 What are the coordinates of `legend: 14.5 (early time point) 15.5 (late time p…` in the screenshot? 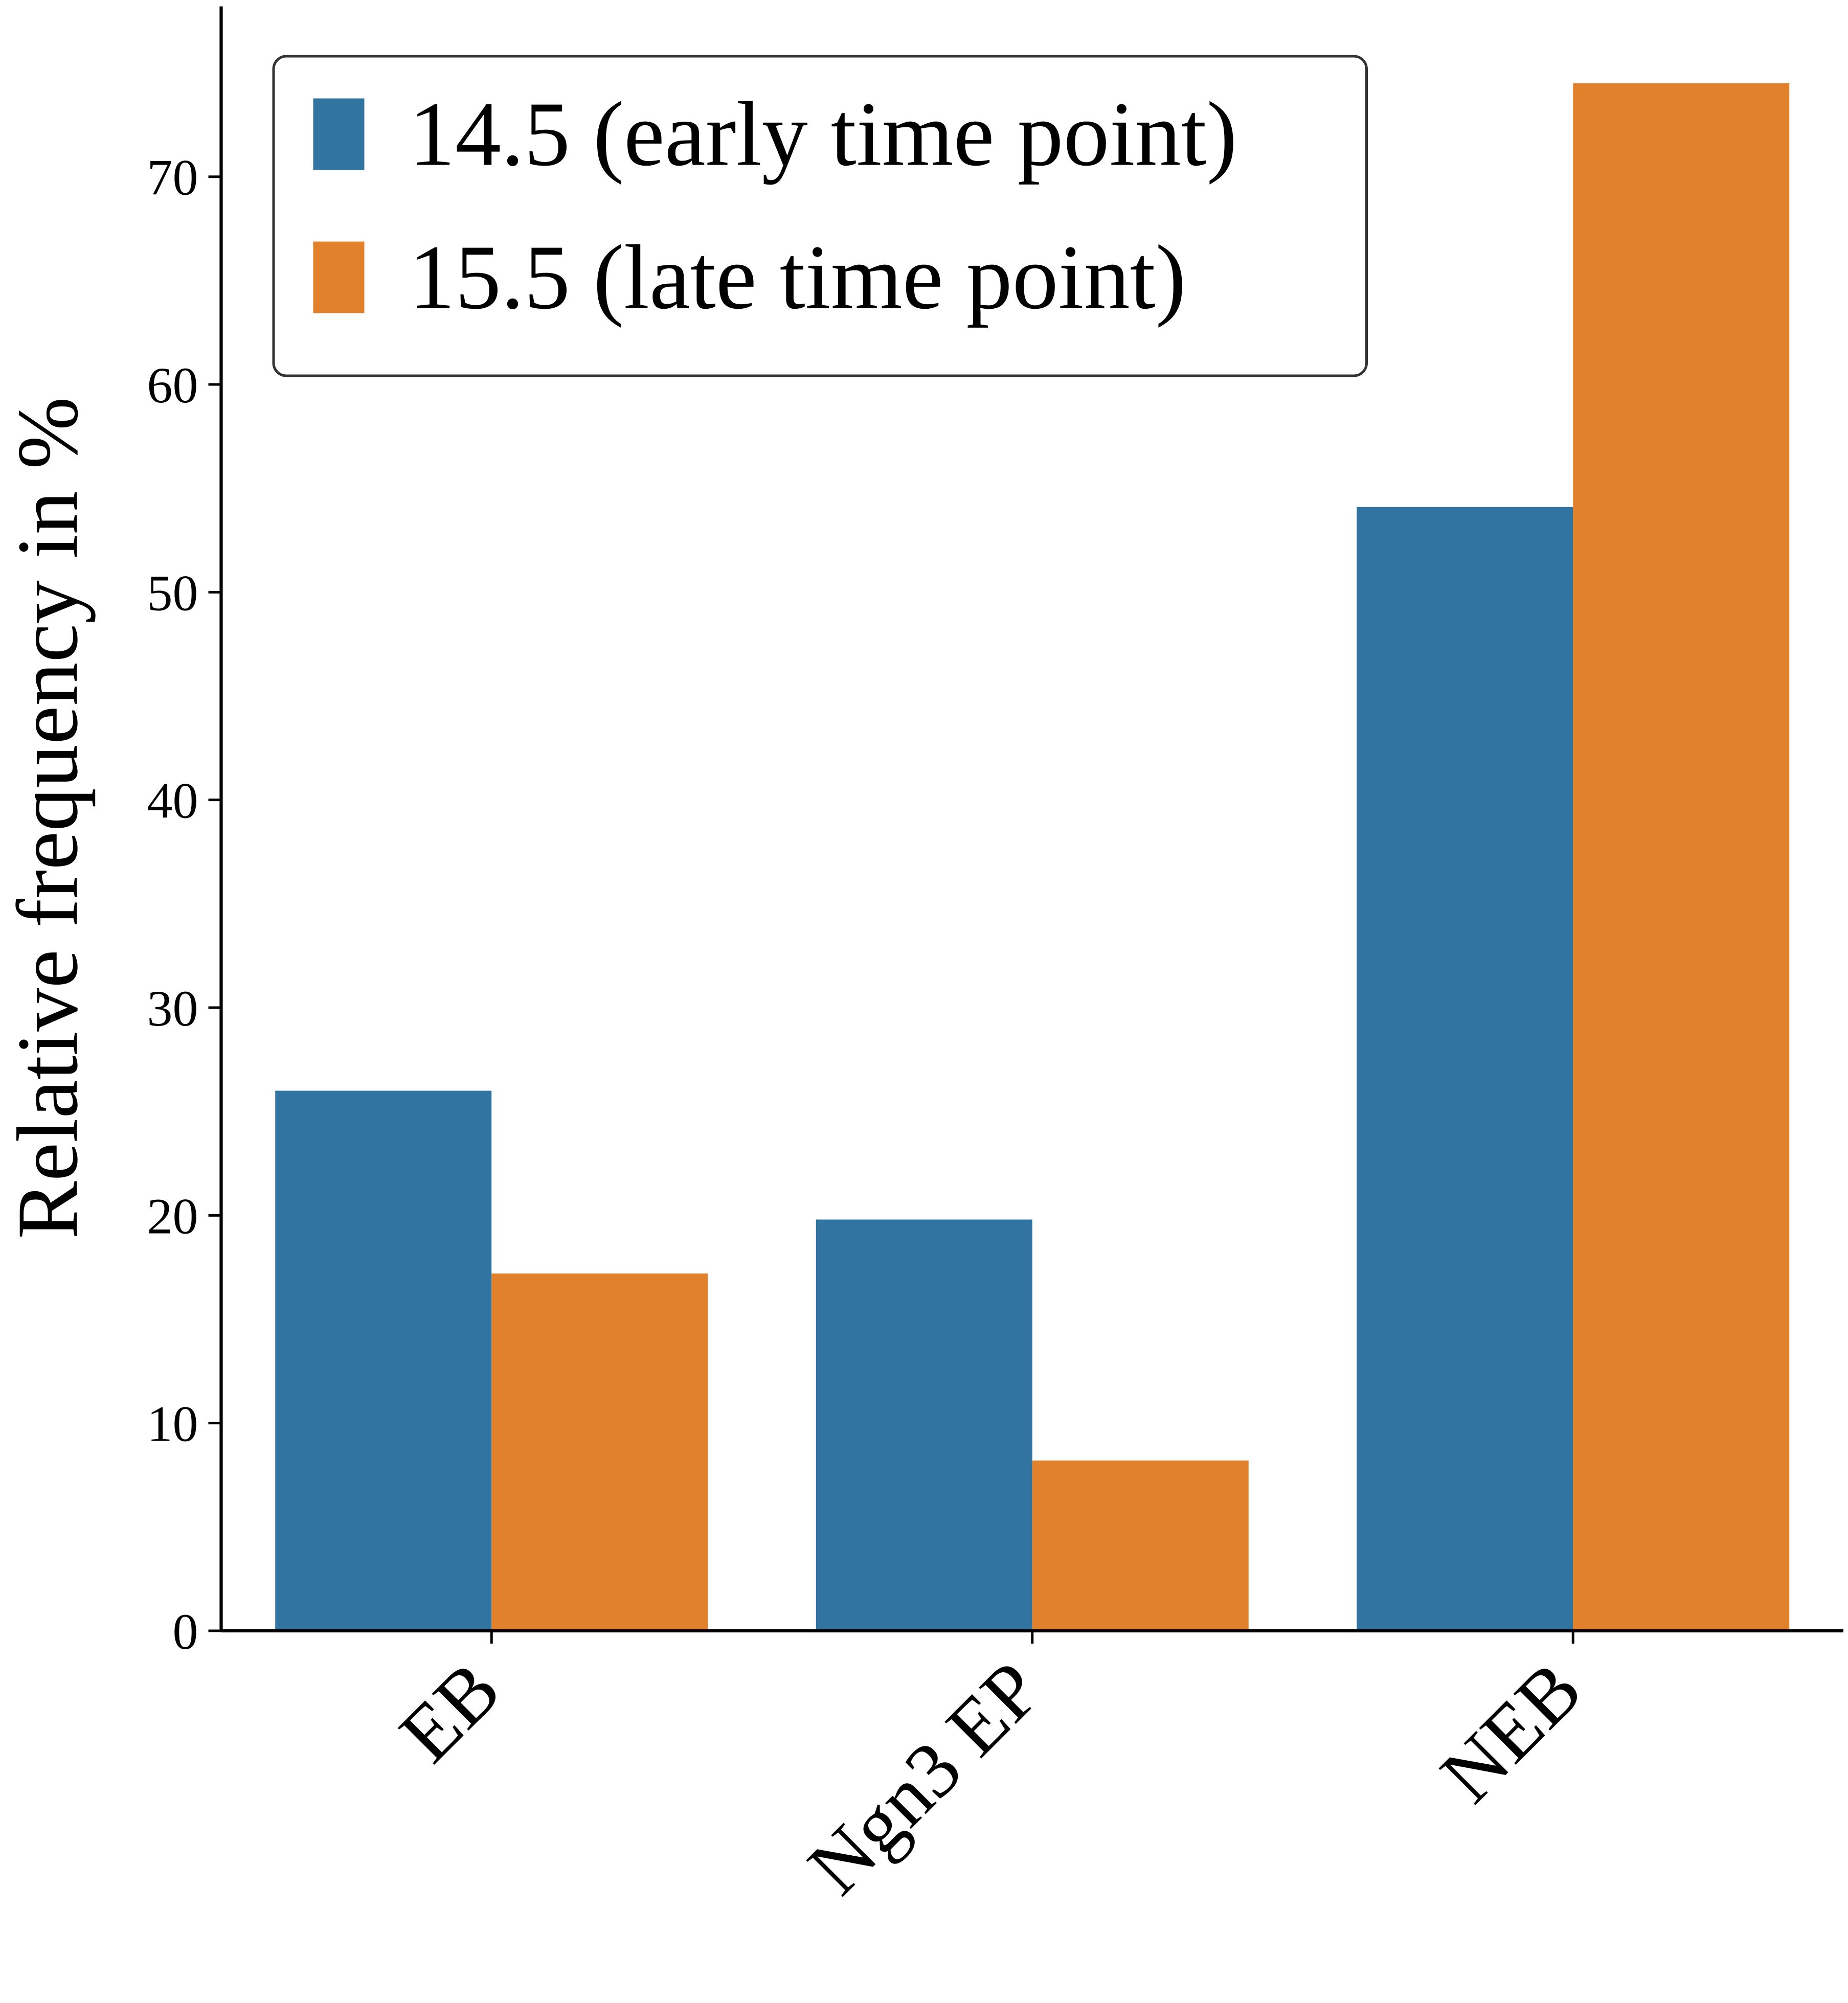 It's located at (820, 216).